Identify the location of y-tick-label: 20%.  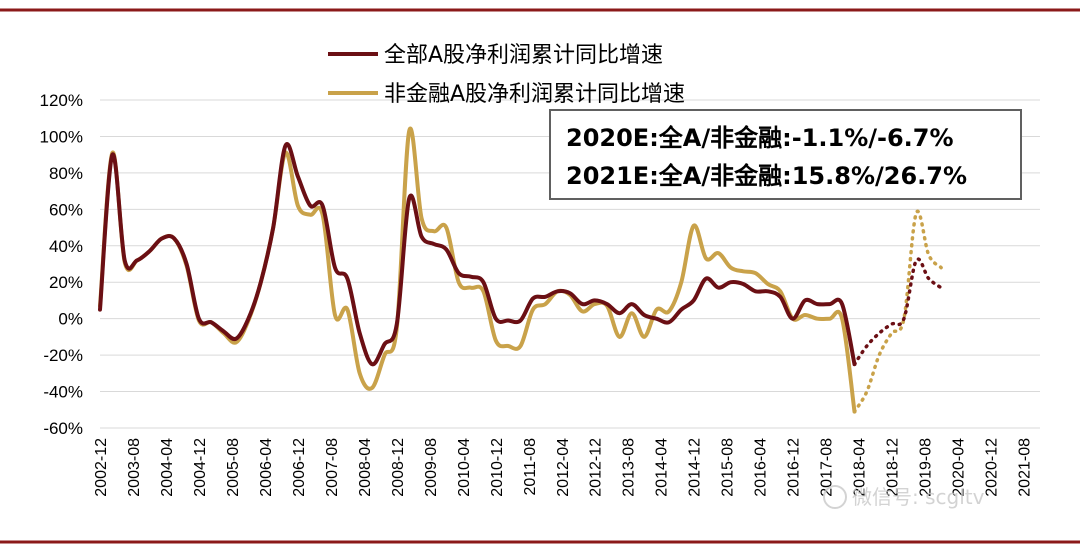
(66, 282).